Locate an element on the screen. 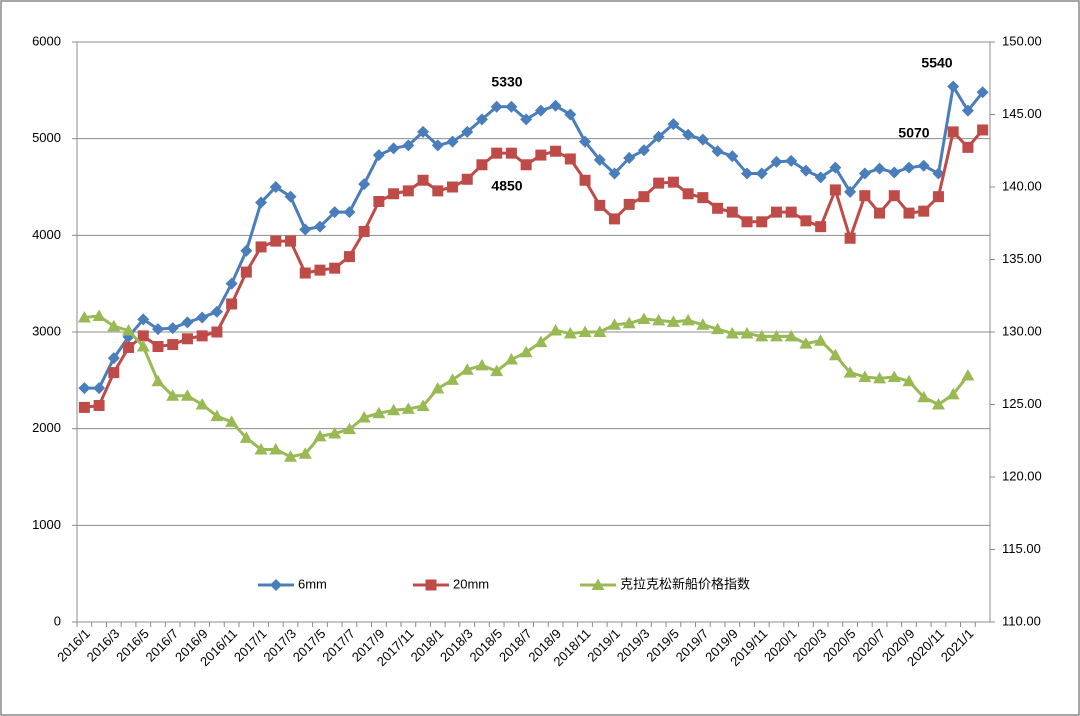  y2-tick-label: 135.00 is located at coordinates (1022, 258).